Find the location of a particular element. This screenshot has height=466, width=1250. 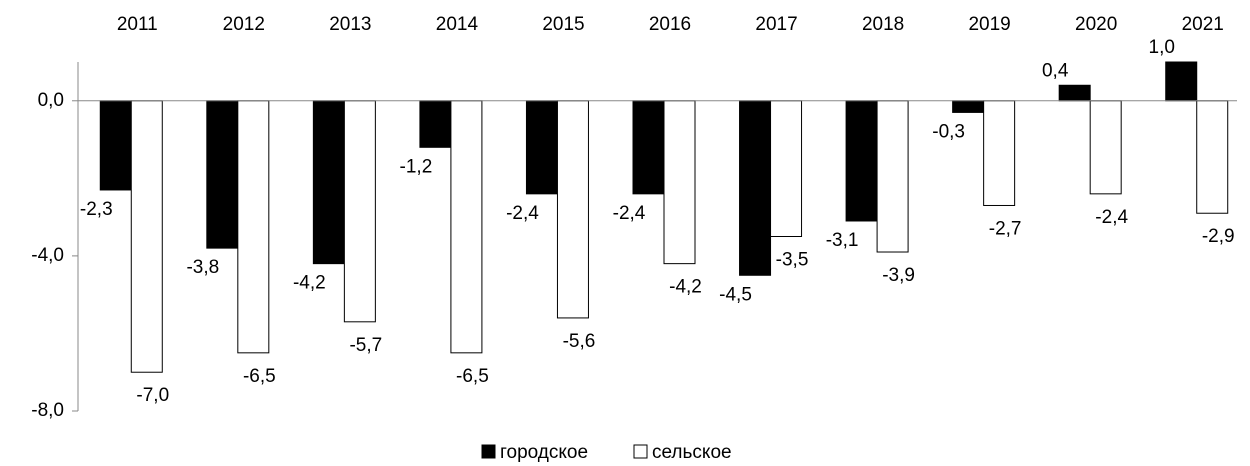

data-label: -3,5 is located at coordinates (792, 260).